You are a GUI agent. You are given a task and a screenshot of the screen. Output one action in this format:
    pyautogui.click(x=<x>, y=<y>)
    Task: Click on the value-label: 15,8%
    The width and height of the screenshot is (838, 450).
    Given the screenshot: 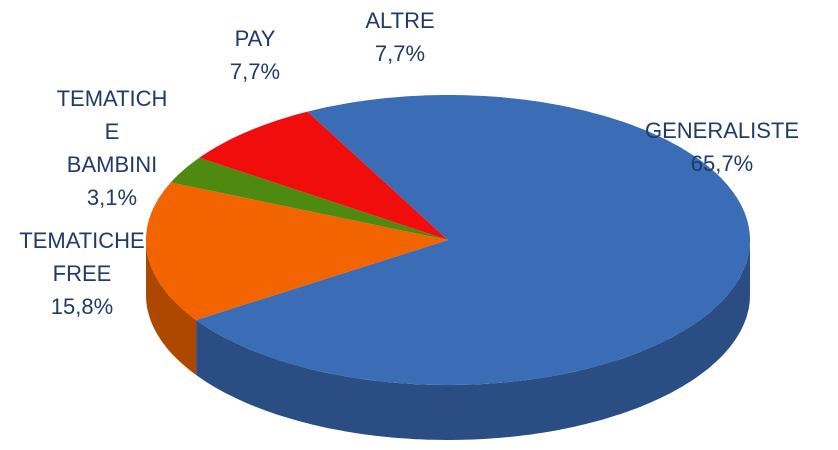 What is the action you would take?
    pyautogui.click(x=82, y=306)
    